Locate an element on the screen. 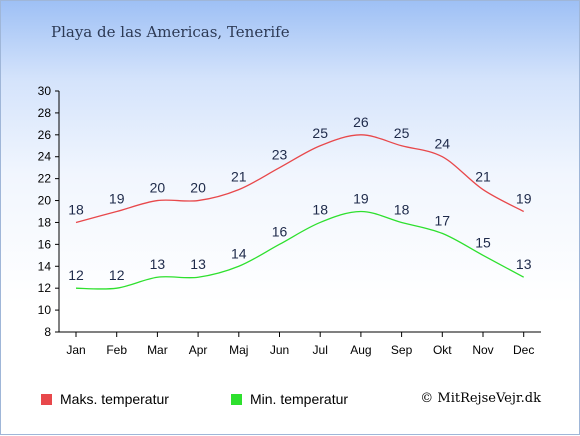 The width and height of the screenshot is (580, 436). data-label-max: 18 is located at coordinates (76, 209).